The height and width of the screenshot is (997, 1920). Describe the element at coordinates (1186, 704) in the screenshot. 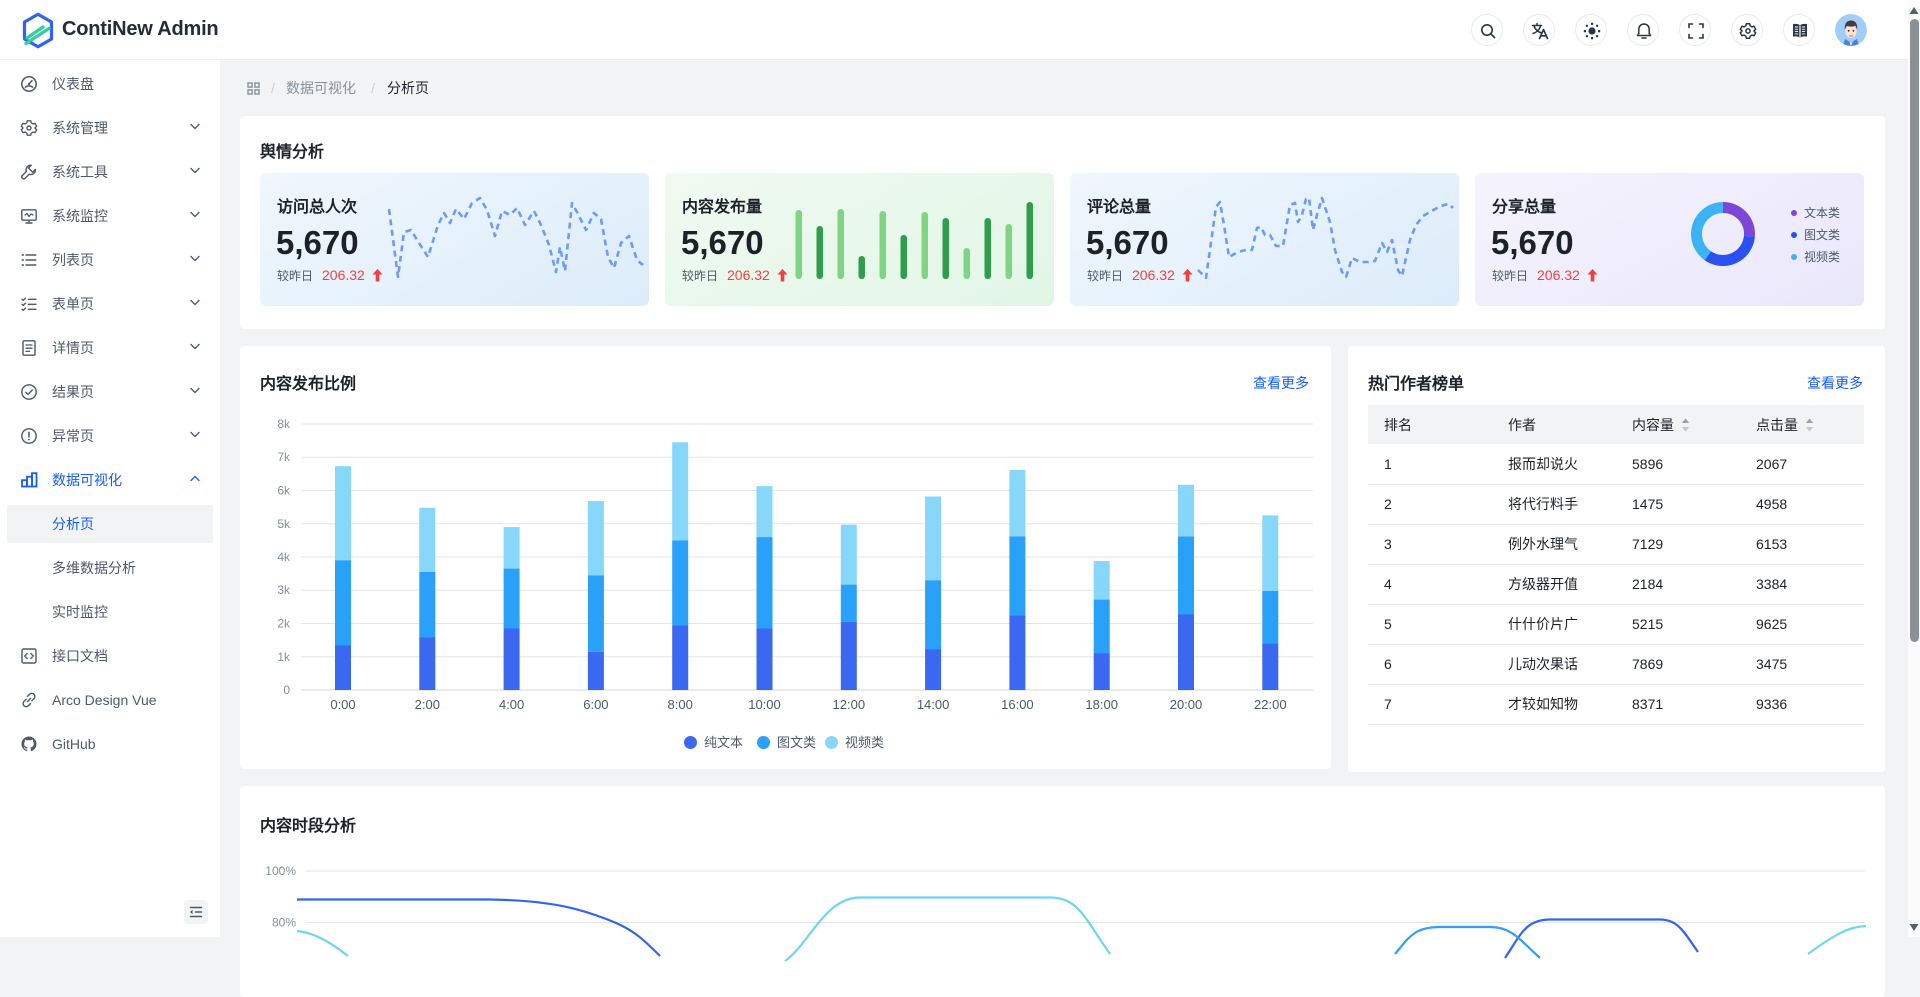

I see `svg-text: 20:00` at that location.